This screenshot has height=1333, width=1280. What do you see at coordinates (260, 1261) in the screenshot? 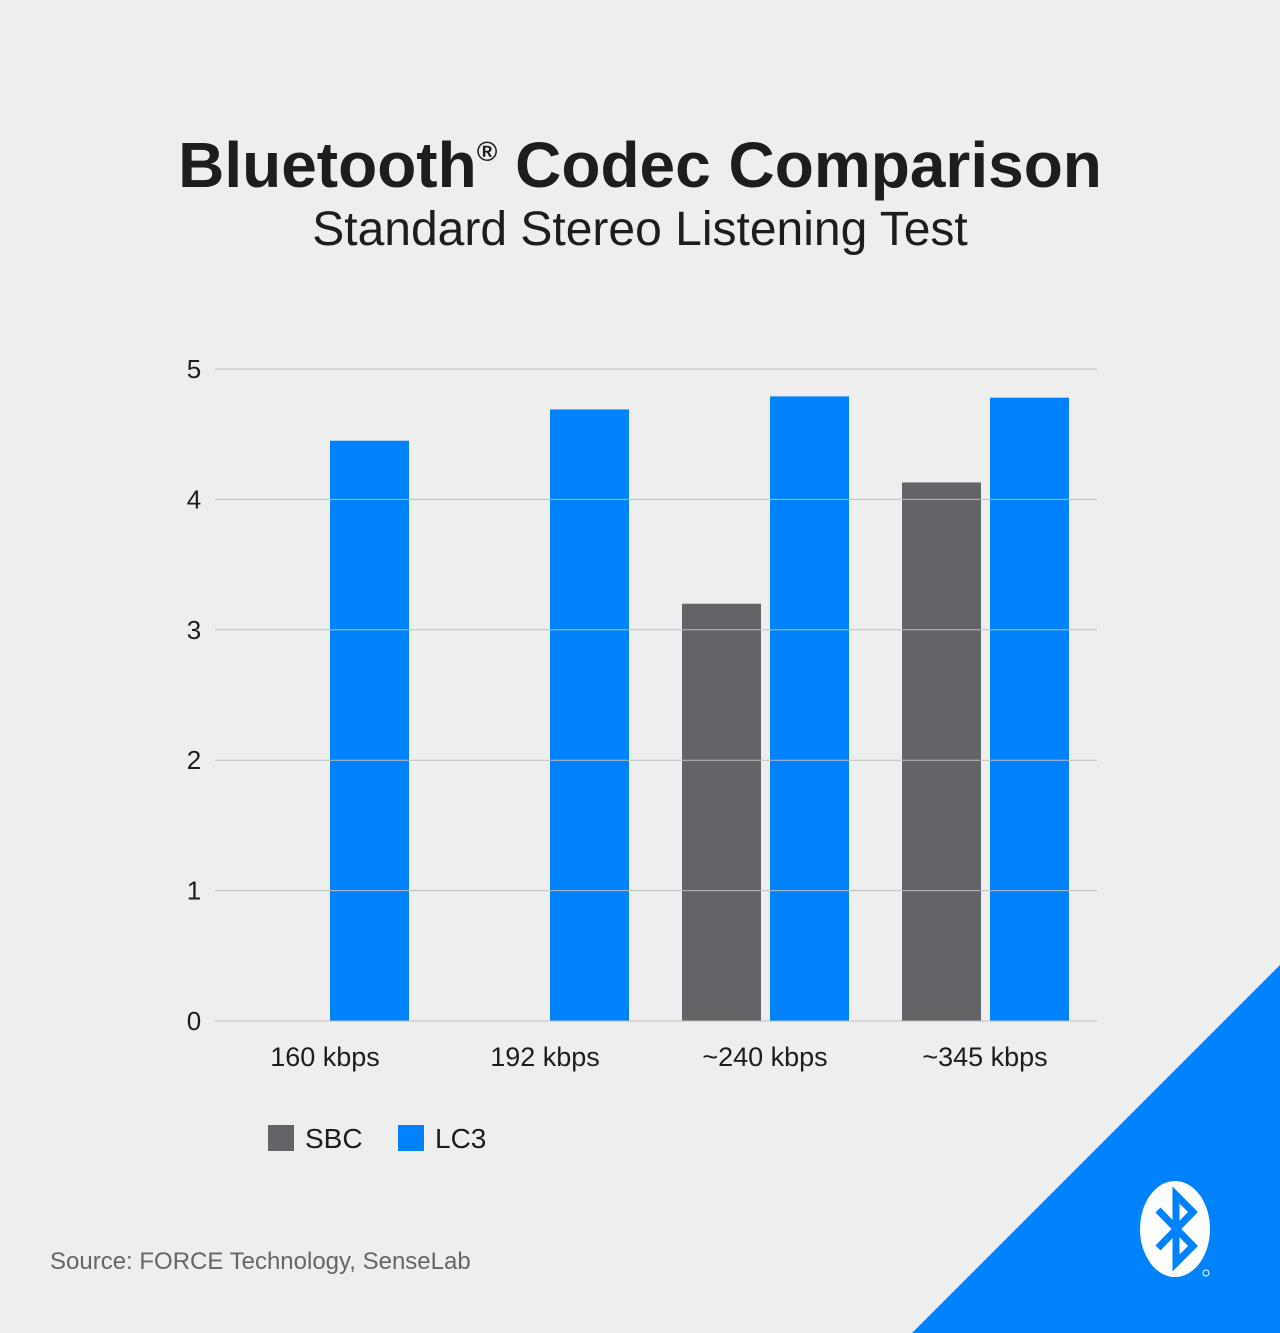
I see `source-note: Source: FORCE Technology, SenseLab` at bounding box center [260, 1261].